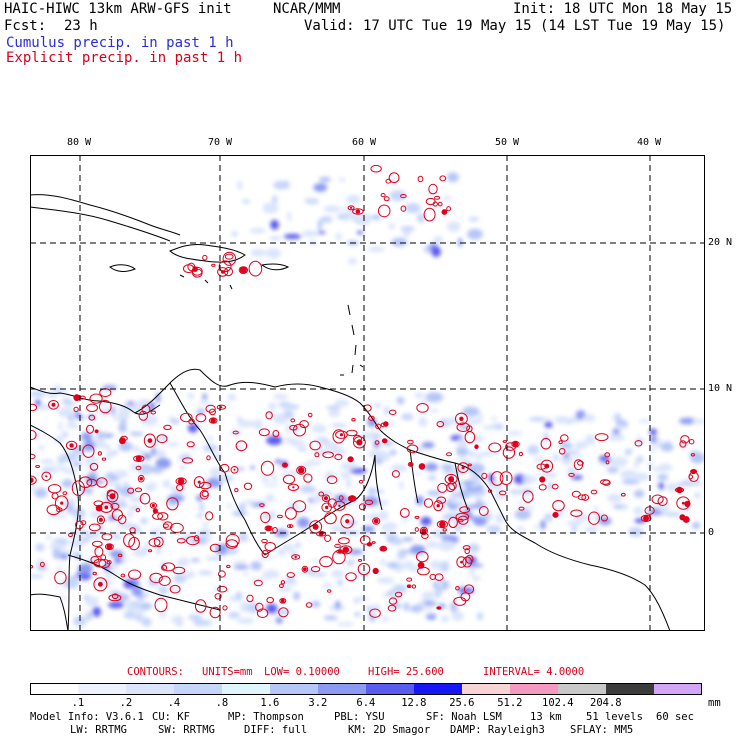 Image resolution: width=740 pixels, height=740 pixels. Describe the element at coordinates (220, 142) in the screenshot. I see `lon-label-70w: 70 W` at that location.